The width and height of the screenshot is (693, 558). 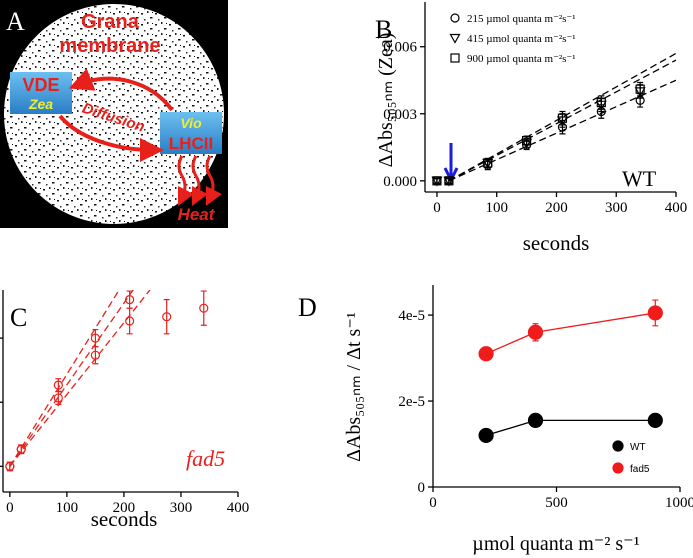 I want to click on y-axis-label: ΔAbs₅₀₅ₙₘ / Δt s⁻¹, so click(x=354, y=387).